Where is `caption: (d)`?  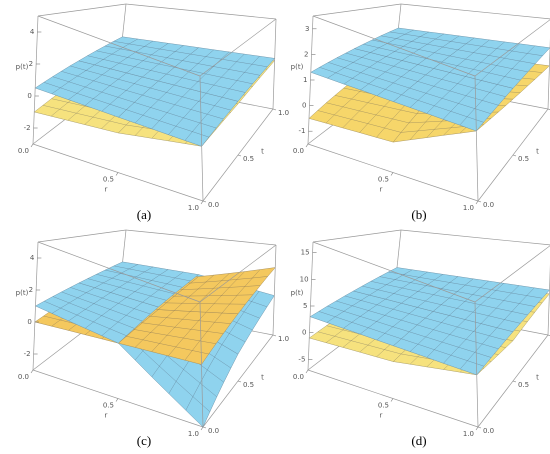 caption: (d) is located at coordinates (418, 440).